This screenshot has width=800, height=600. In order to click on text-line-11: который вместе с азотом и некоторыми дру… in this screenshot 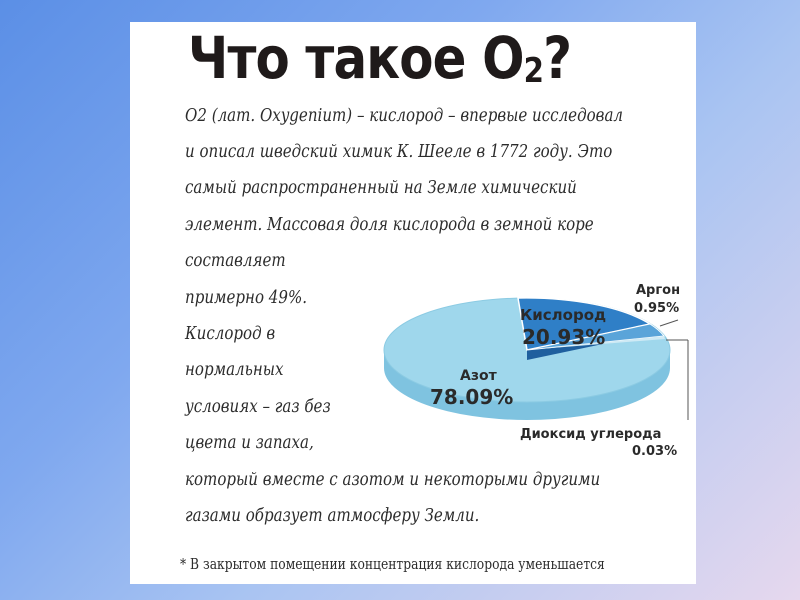, I will do `click(393, 480)`.